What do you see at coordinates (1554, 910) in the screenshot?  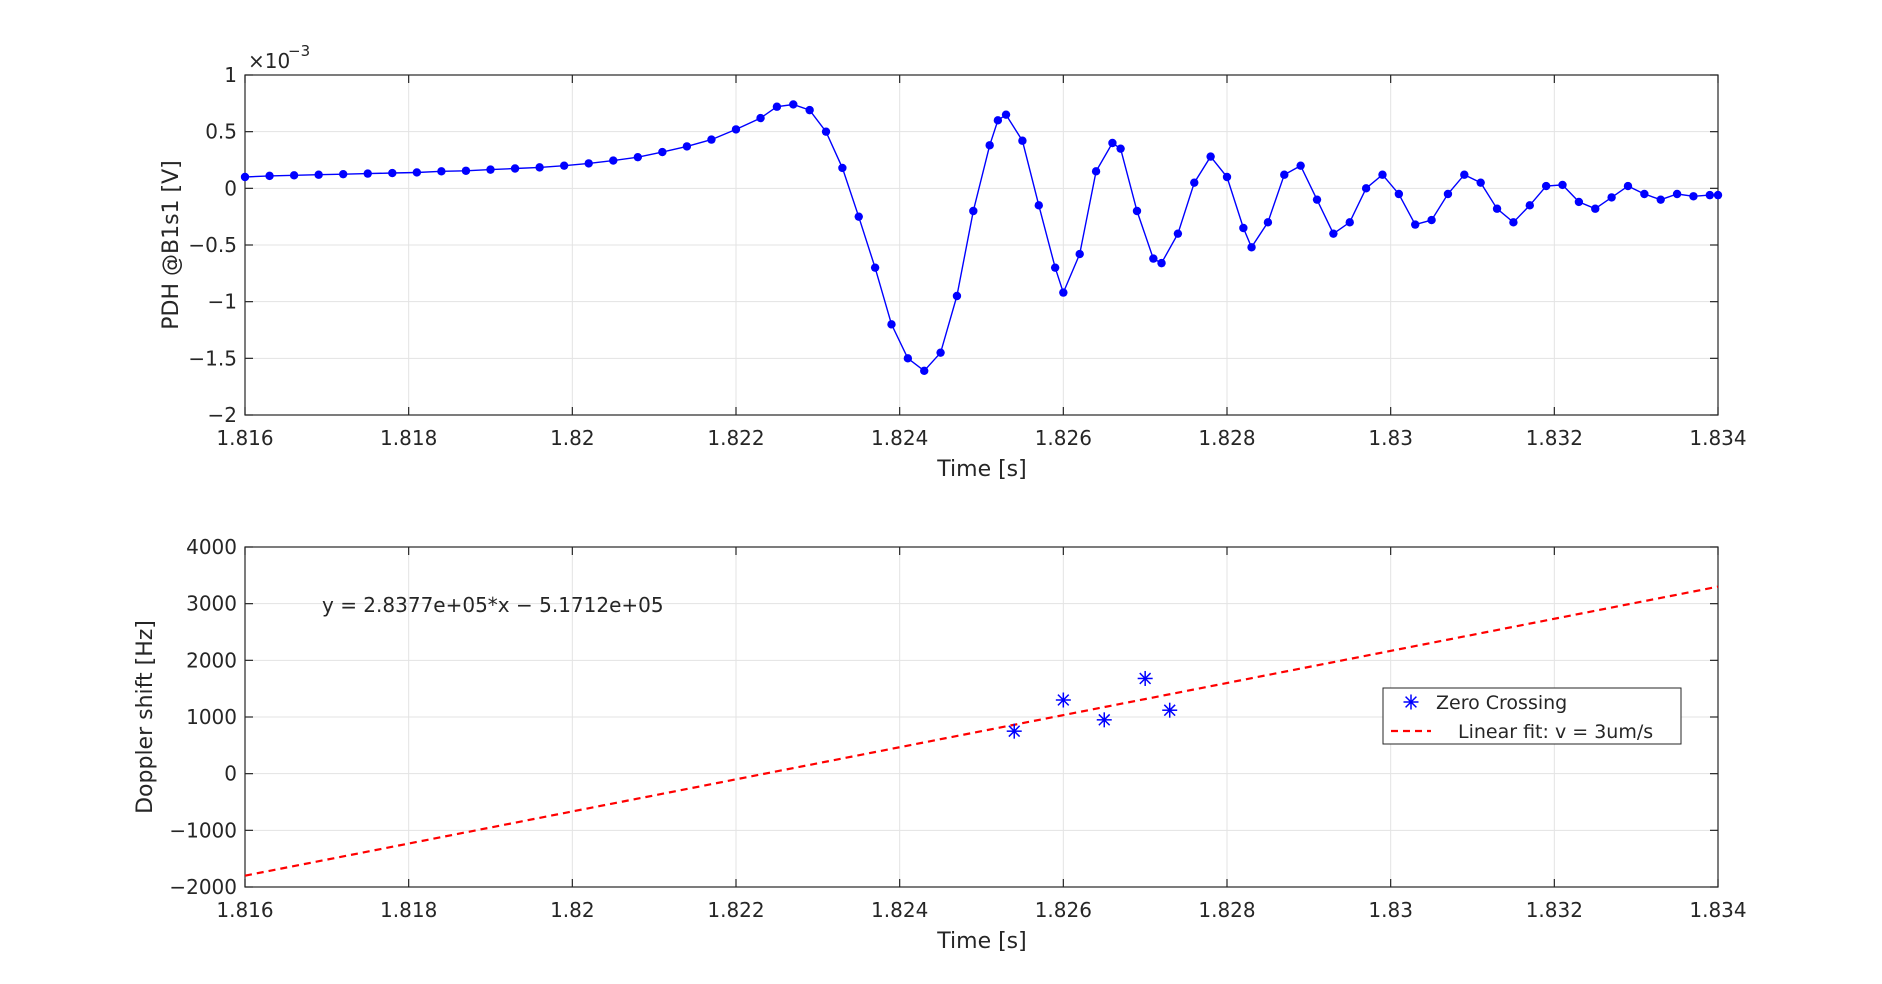 I see `x-tick-label: 1.832` at bounding box center [1554, 910].